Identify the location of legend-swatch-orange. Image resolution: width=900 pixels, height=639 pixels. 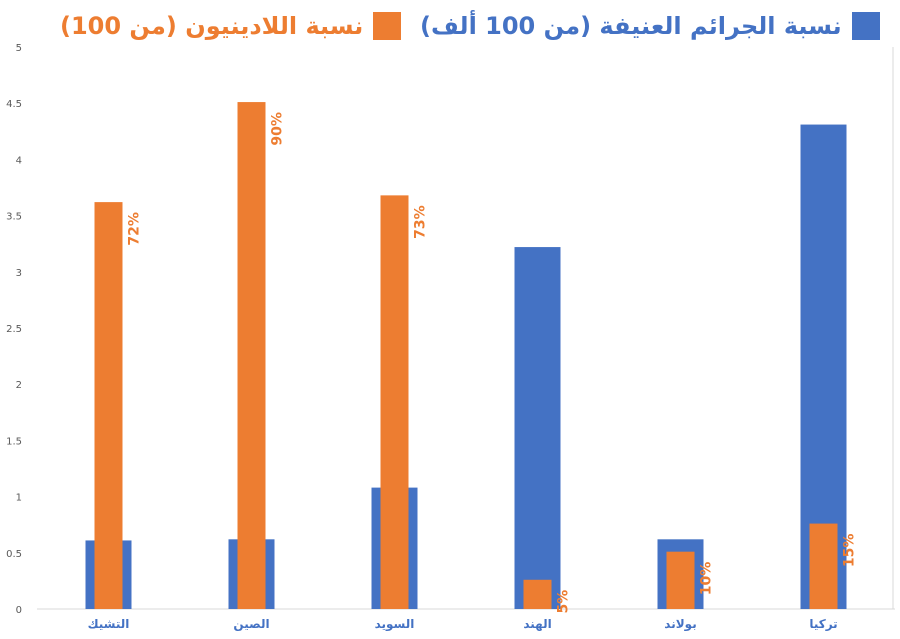
(387, 26).